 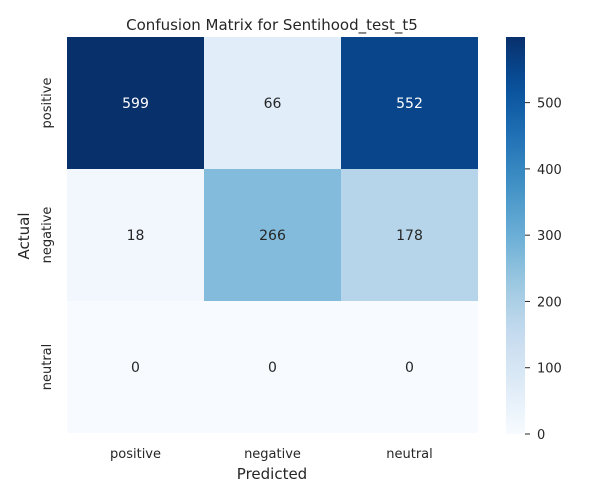 What do you see at coordinates (47, 103) in the screenshot?
I see `y-tick-label-positive: positive` at bounding box center [47, 103].